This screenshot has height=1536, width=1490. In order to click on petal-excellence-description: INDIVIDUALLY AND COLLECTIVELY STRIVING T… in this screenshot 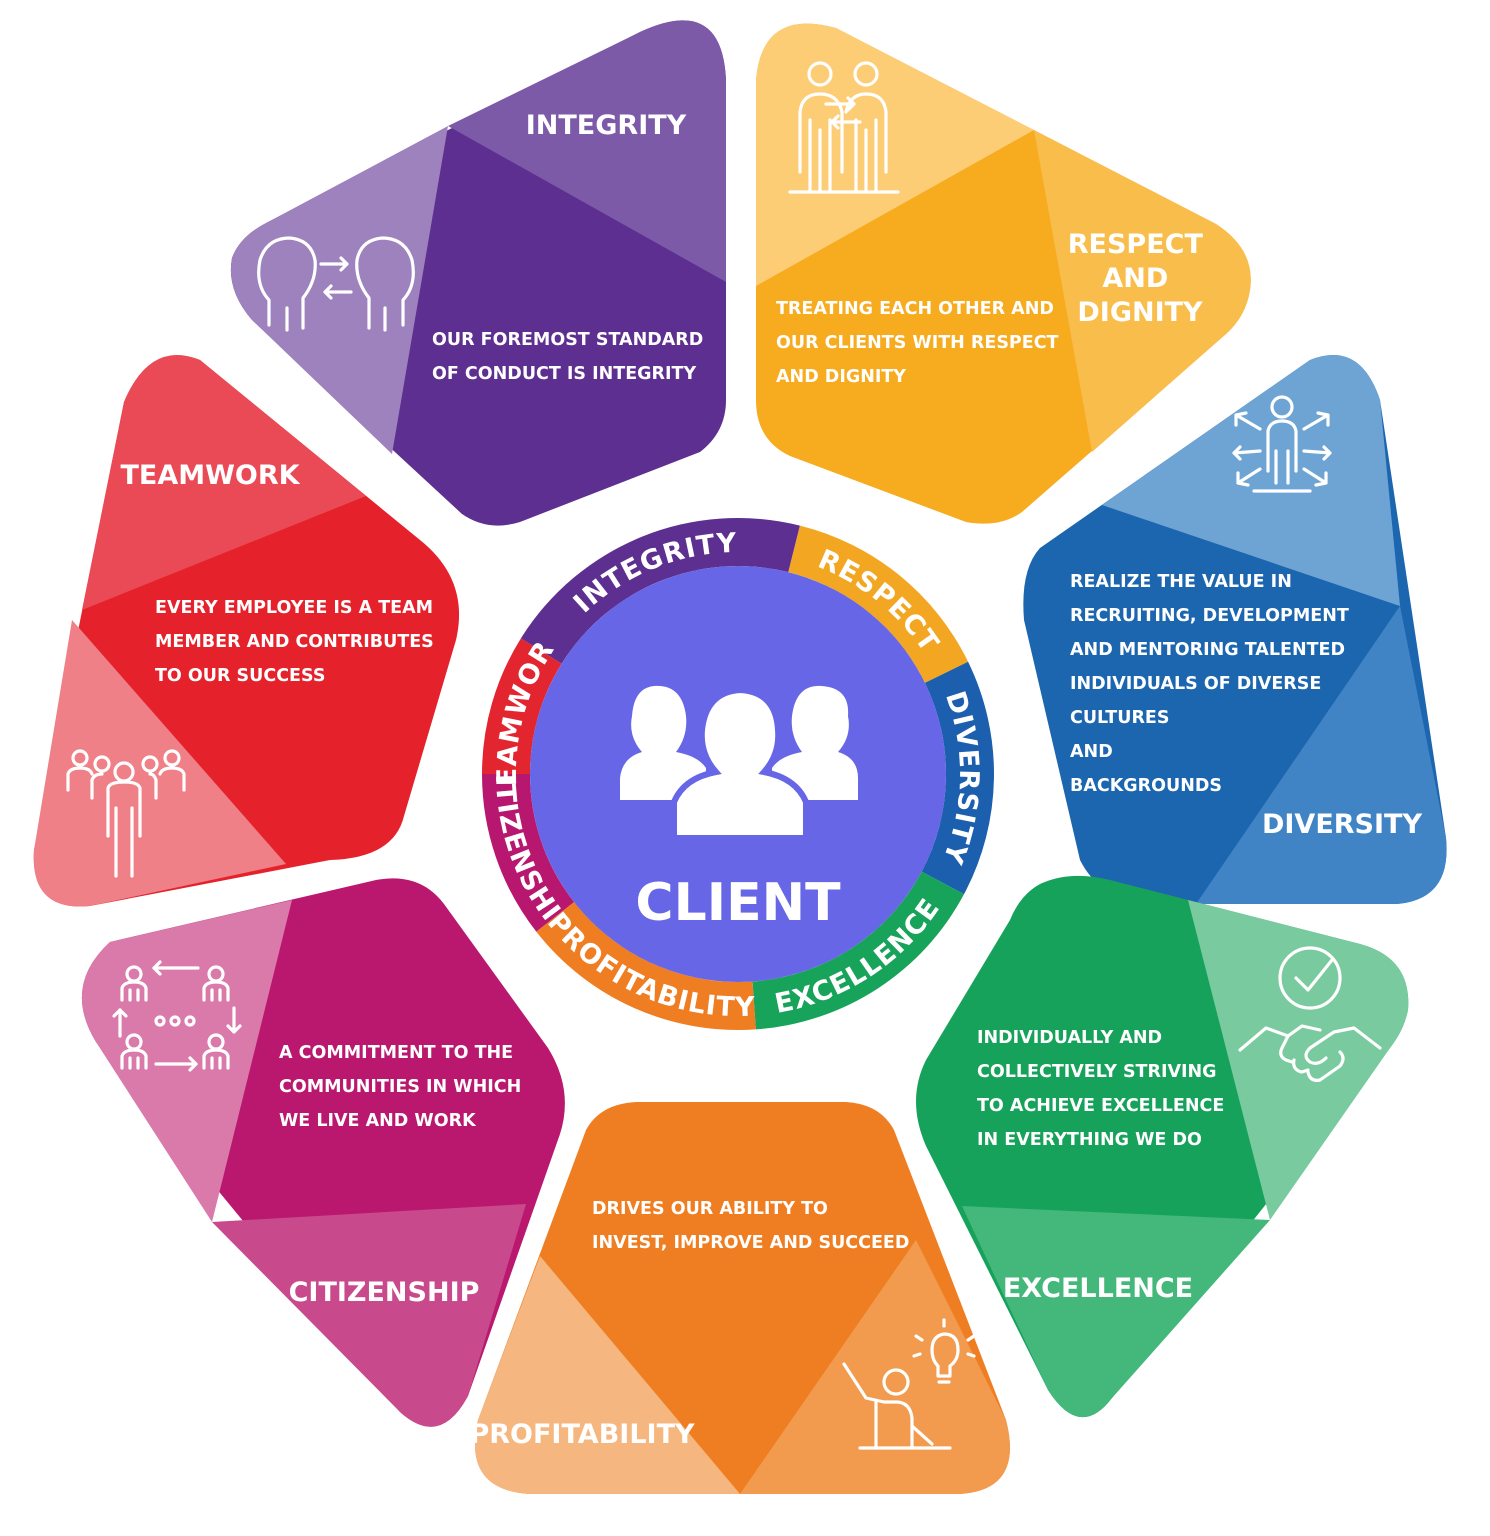, I will do `click(1103, 1089)`.